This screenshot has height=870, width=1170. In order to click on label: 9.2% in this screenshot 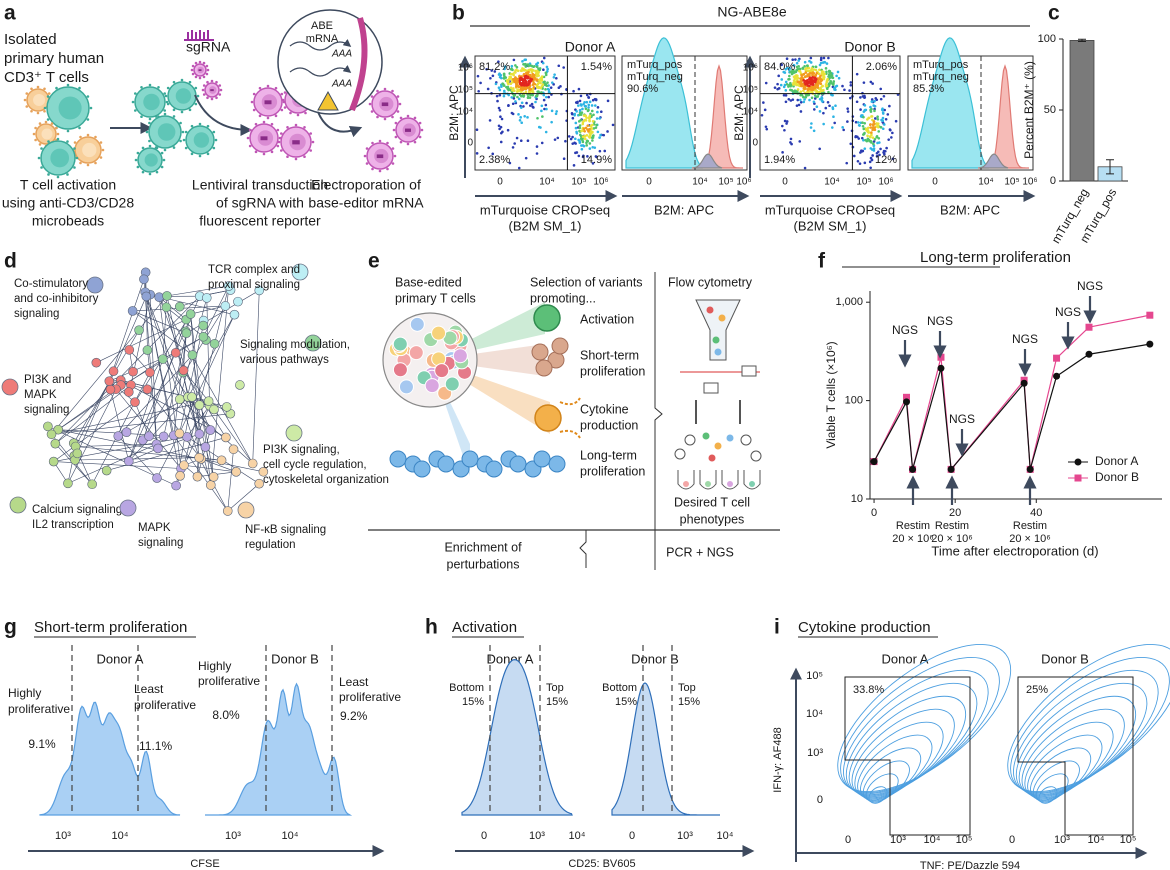, I will do `click(354, 716)`.